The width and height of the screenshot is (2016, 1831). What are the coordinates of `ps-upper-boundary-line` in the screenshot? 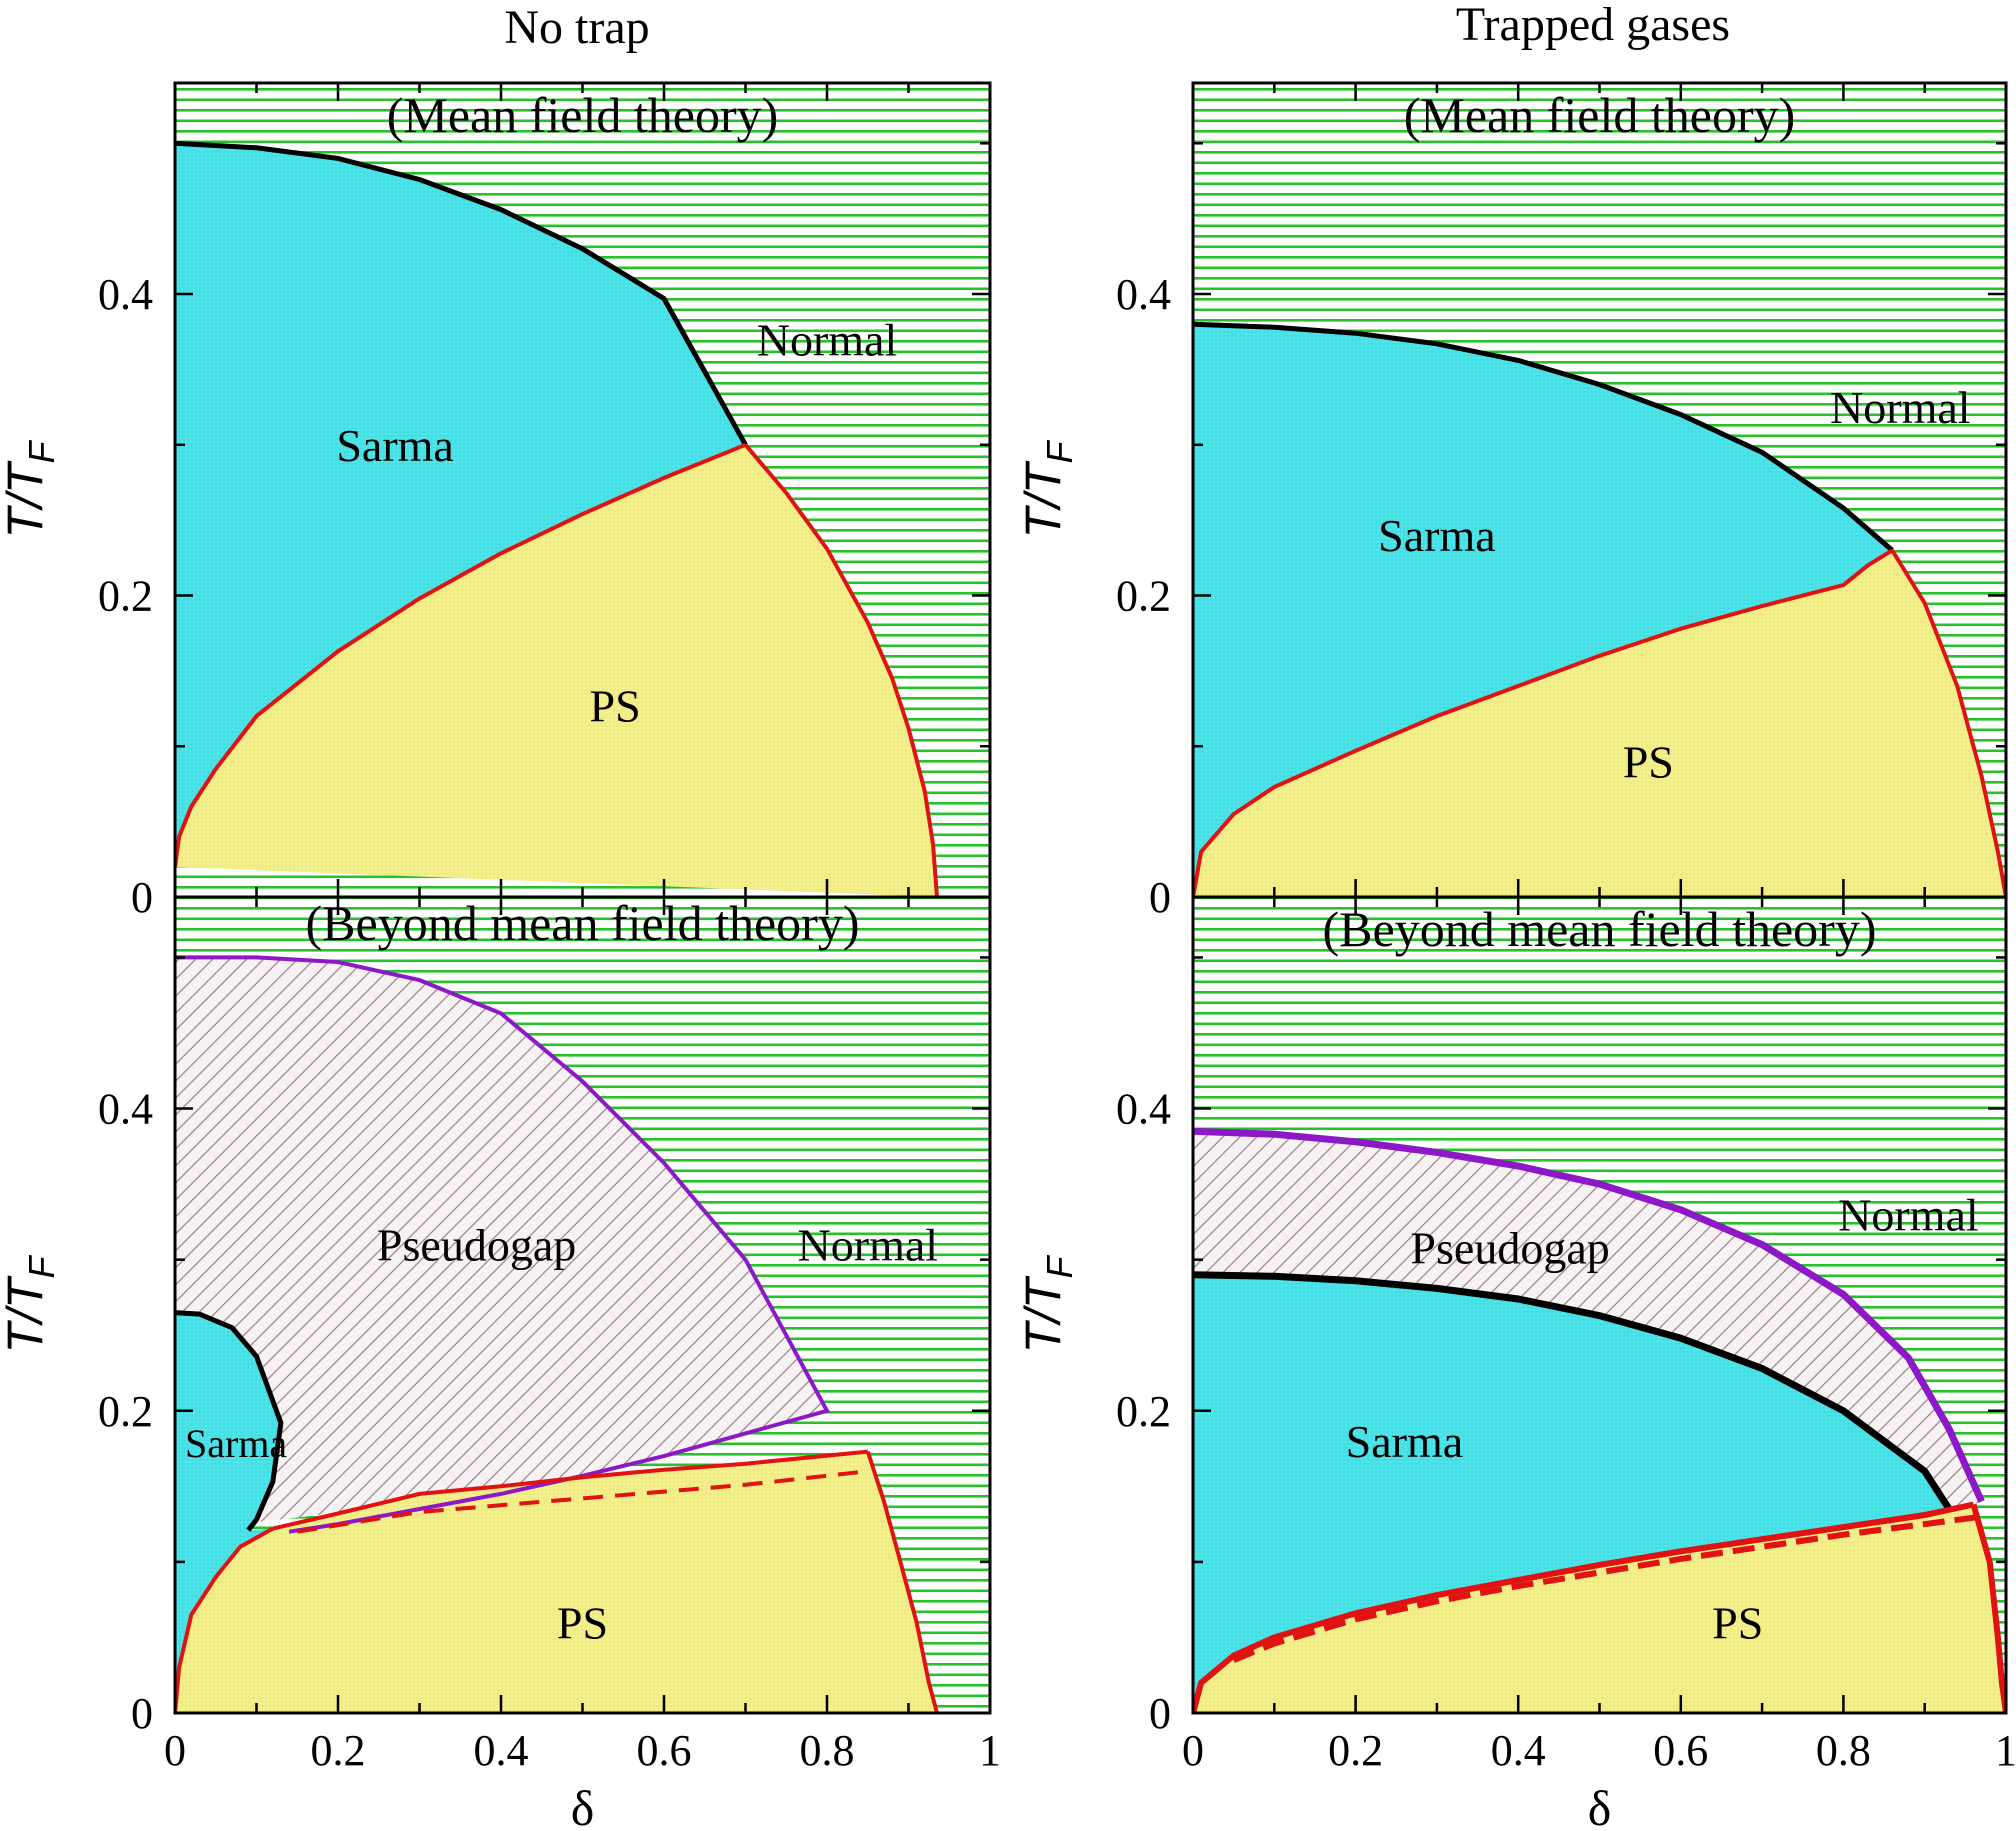 It's located at (570, 1490).